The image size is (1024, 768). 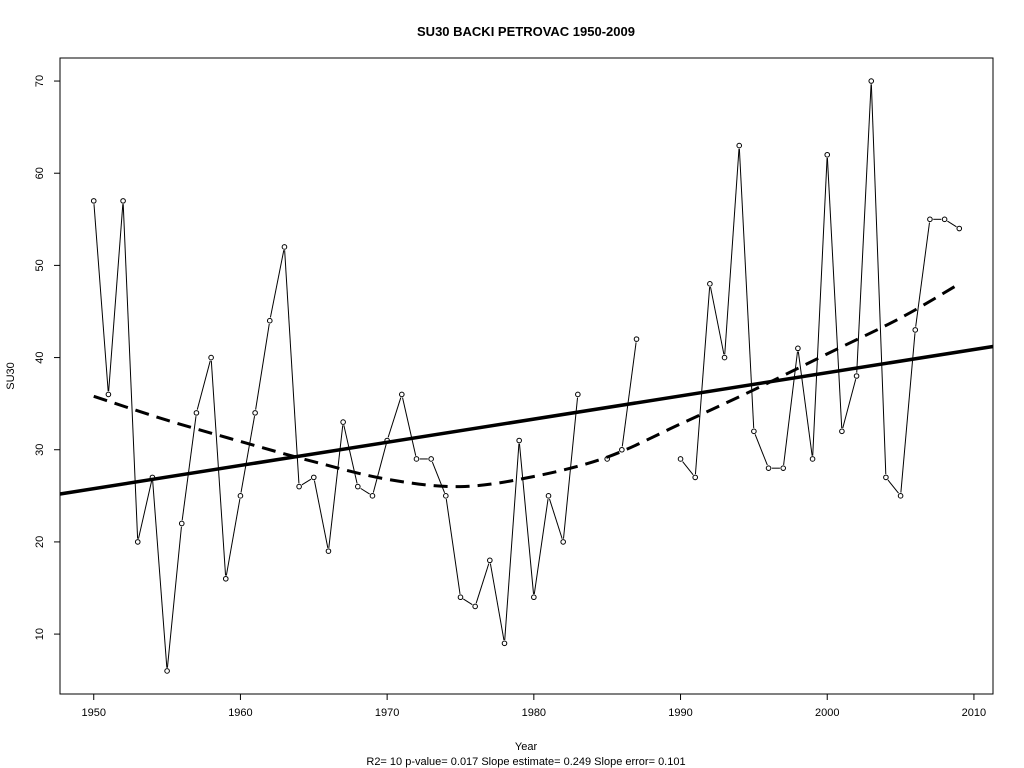 What do you see at coordinates (680, 713) in the screenshot?
I see `x-tick-label: 1990` at bounding box center [680, 713].